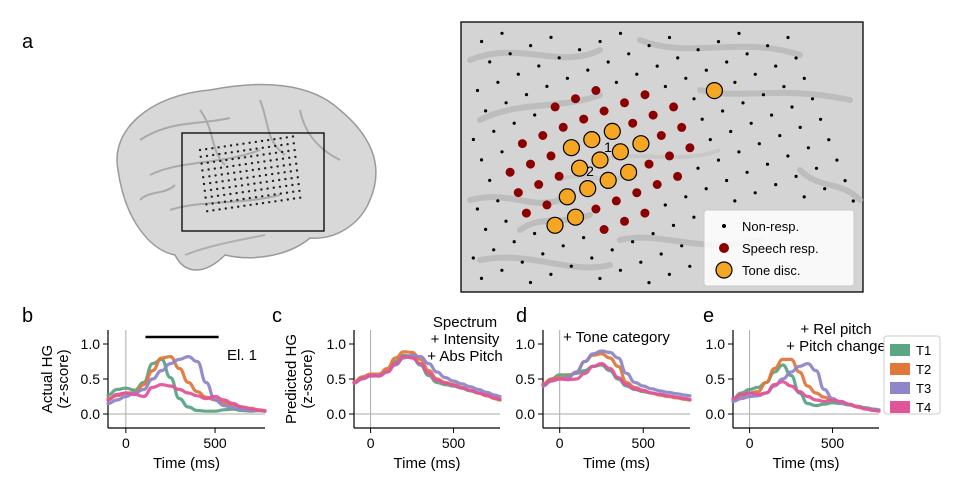  What do you see at coordinates (616, 381) in the screenshot?
I see `series-line-t4` at bounding box center [616, 381].